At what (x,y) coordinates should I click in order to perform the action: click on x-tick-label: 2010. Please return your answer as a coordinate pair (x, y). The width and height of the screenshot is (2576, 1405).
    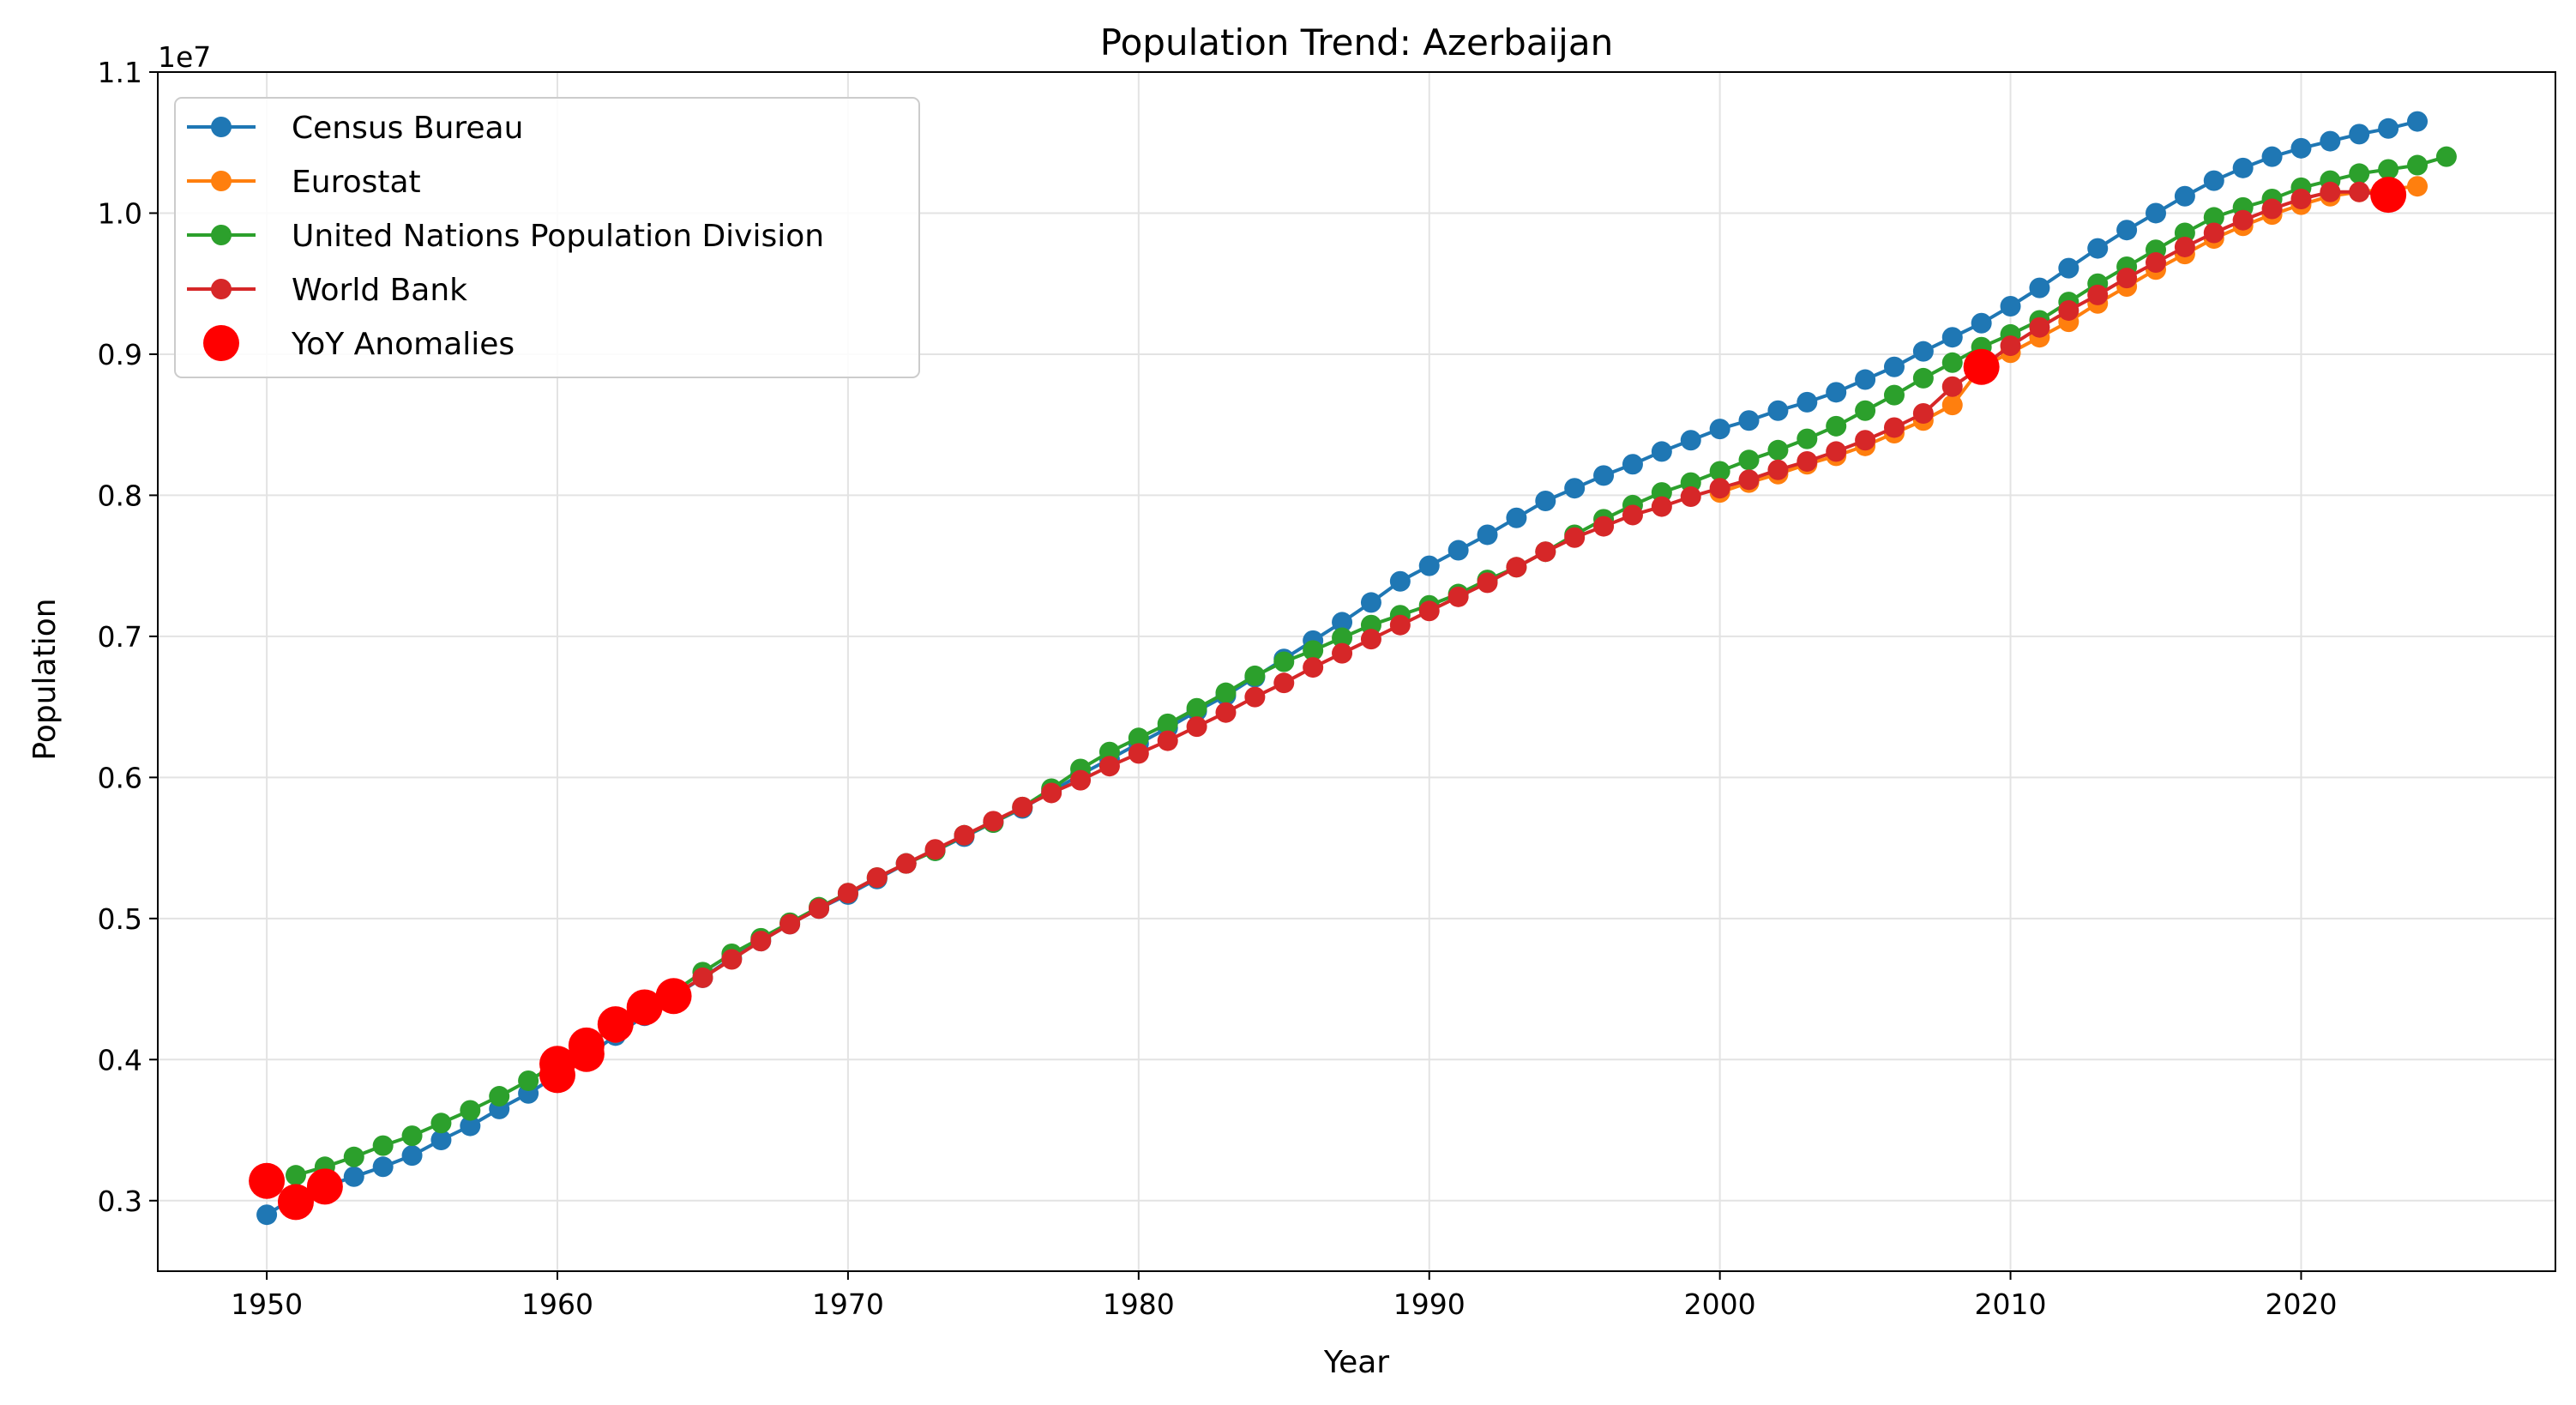
    Looking at the image, I should click on (2011, 1304).